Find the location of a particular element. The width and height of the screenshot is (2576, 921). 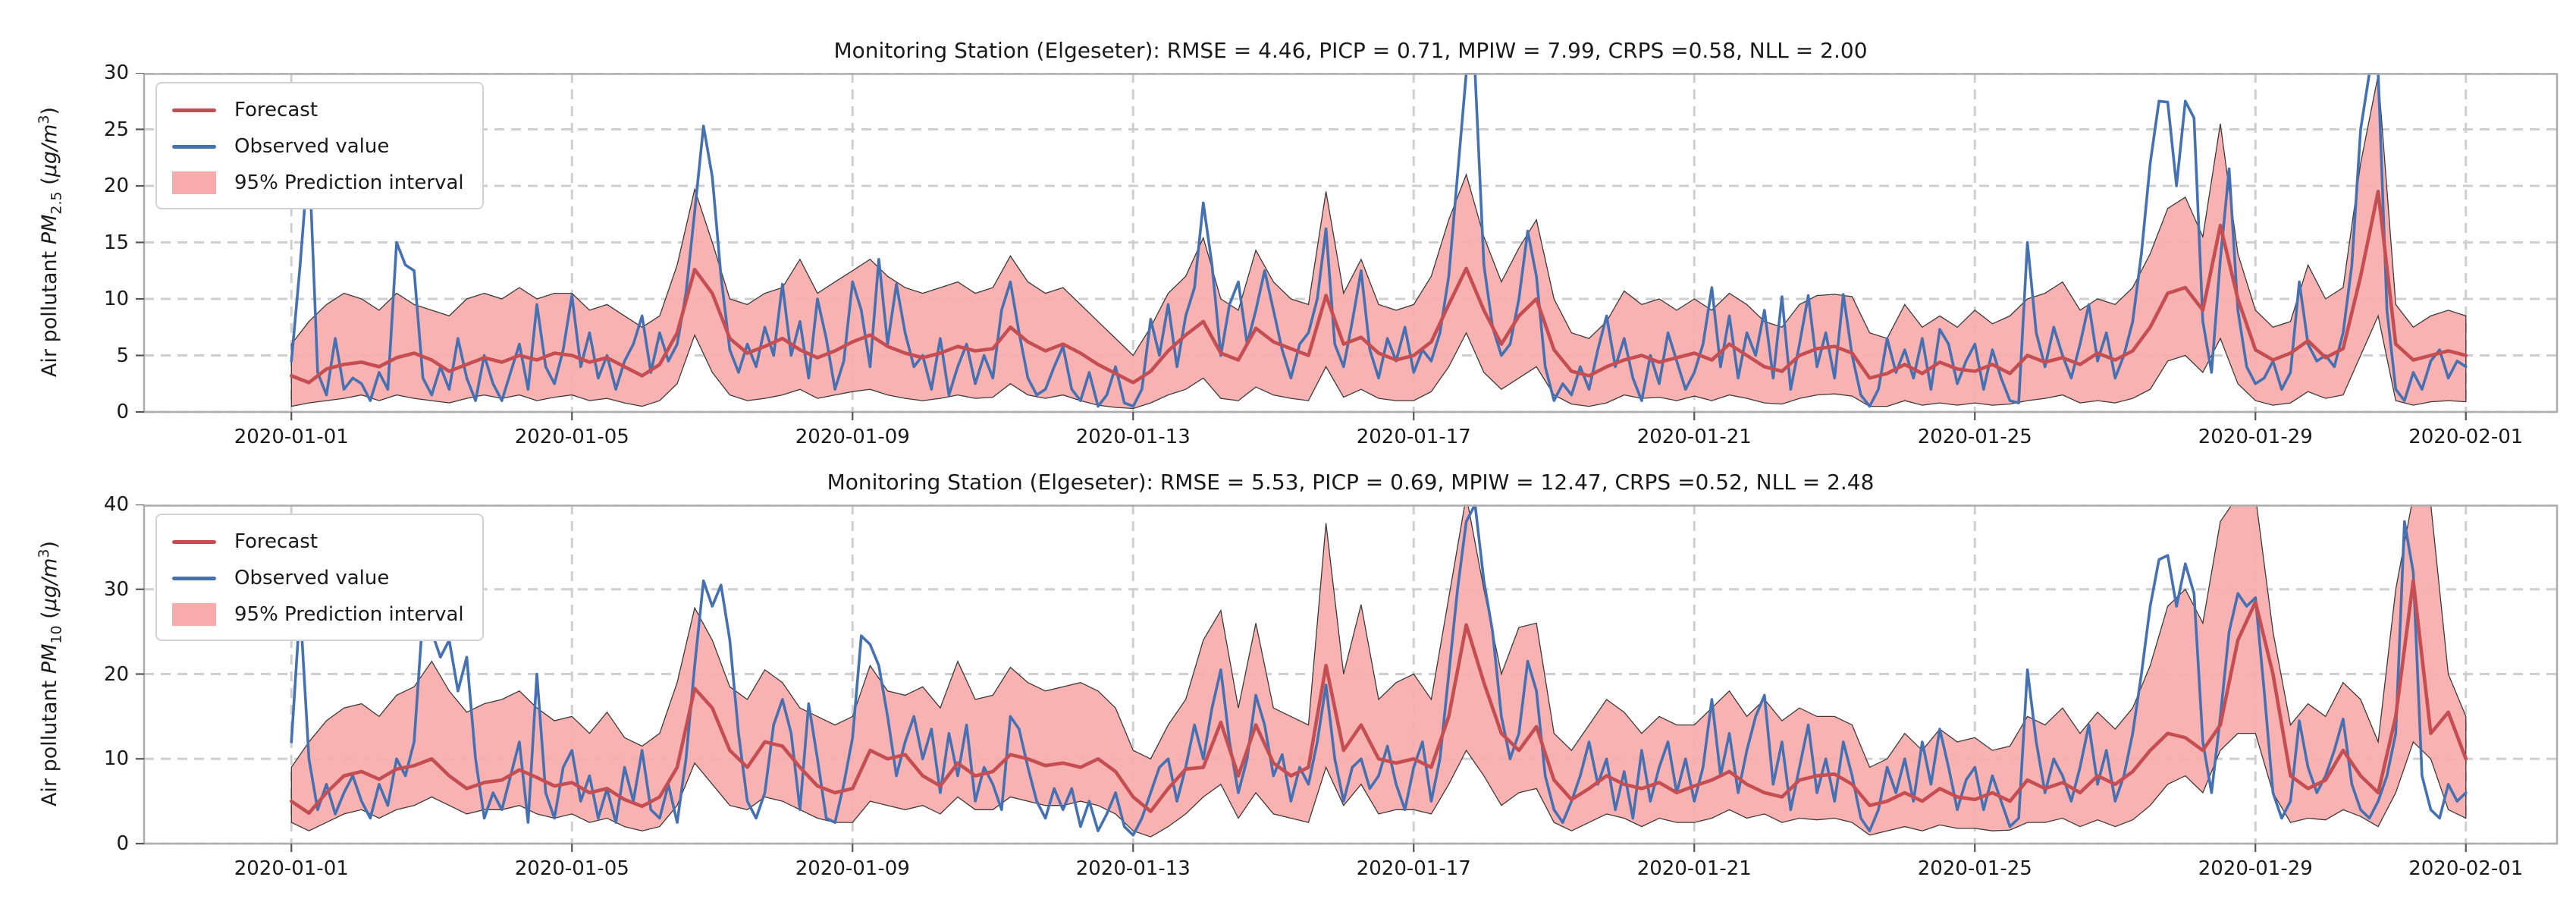

y-tick-label: 40 is located at coordinates (116, 504).